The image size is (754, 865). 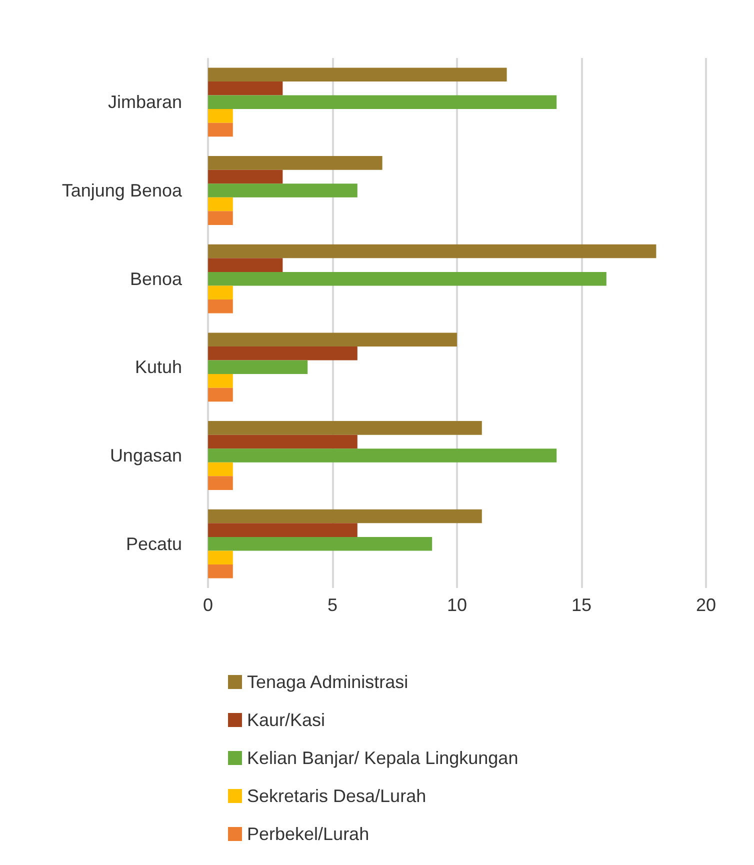 I want to click on y-tick-label: Ungasan, so click(x=146, y=456).